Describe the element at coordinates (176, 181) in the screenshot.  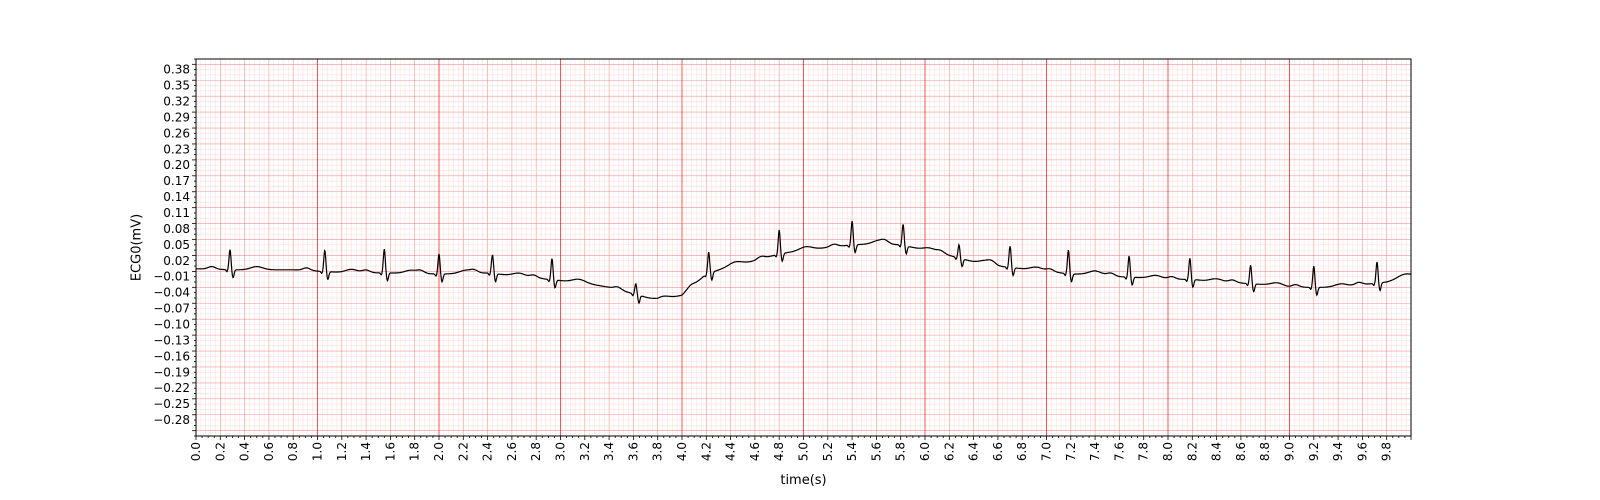
I see `y-tick-label: 0.17` at that location.